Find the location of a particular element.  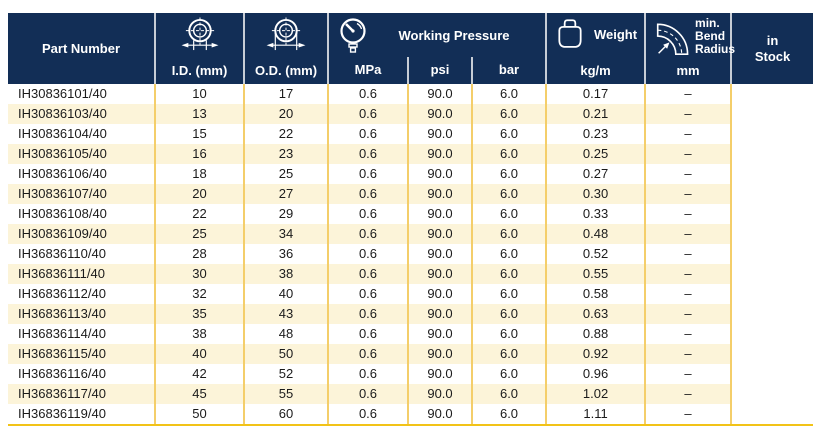

outer-diameter-icon is located at coordinates (286, 34).